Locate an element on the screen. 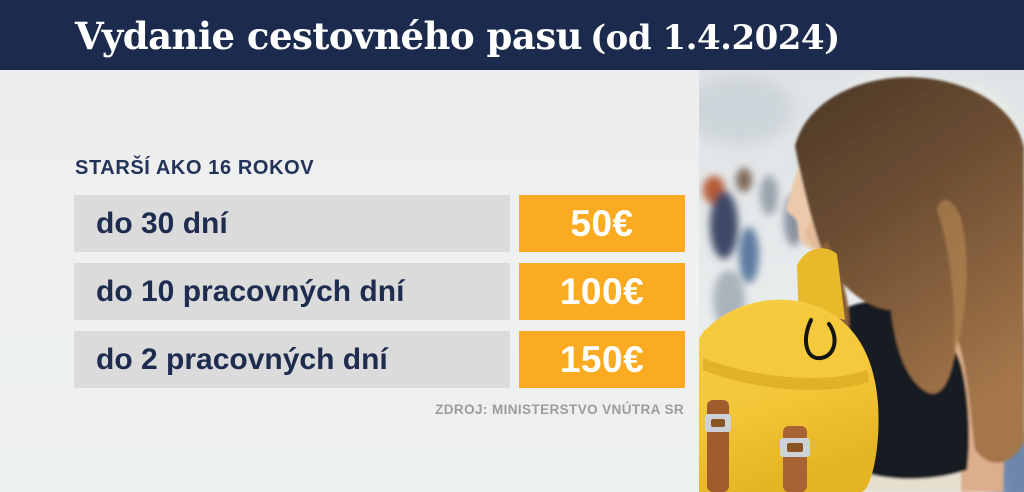  header-bar: Vydanie cestovného pasu (od 1.4.2024) is located at coordinates (512, 35).